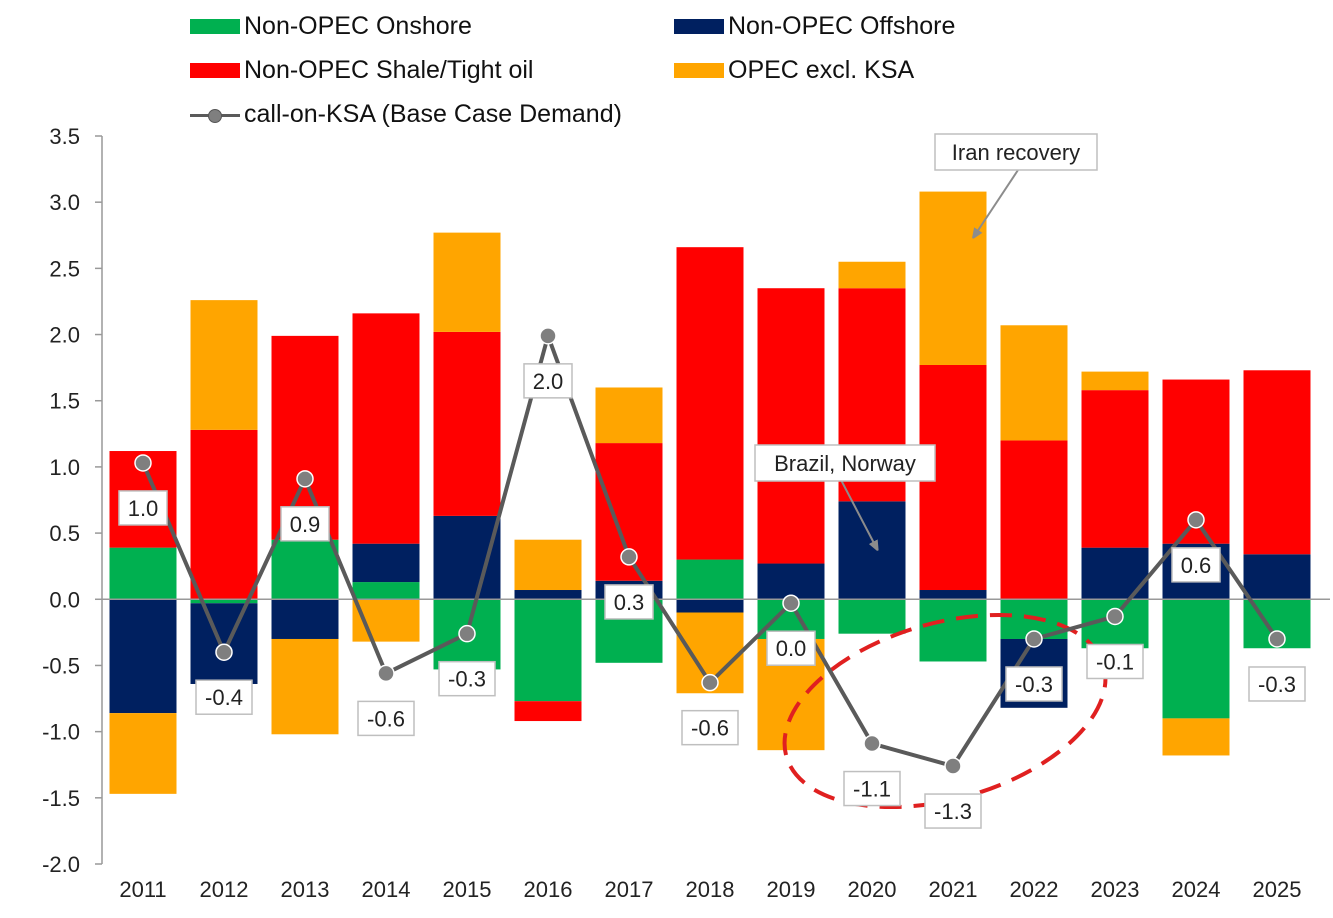 The image size is (1333, 918). I want to click on annotation-brazil-norway: Brazil, Norway, so click(845, 463).